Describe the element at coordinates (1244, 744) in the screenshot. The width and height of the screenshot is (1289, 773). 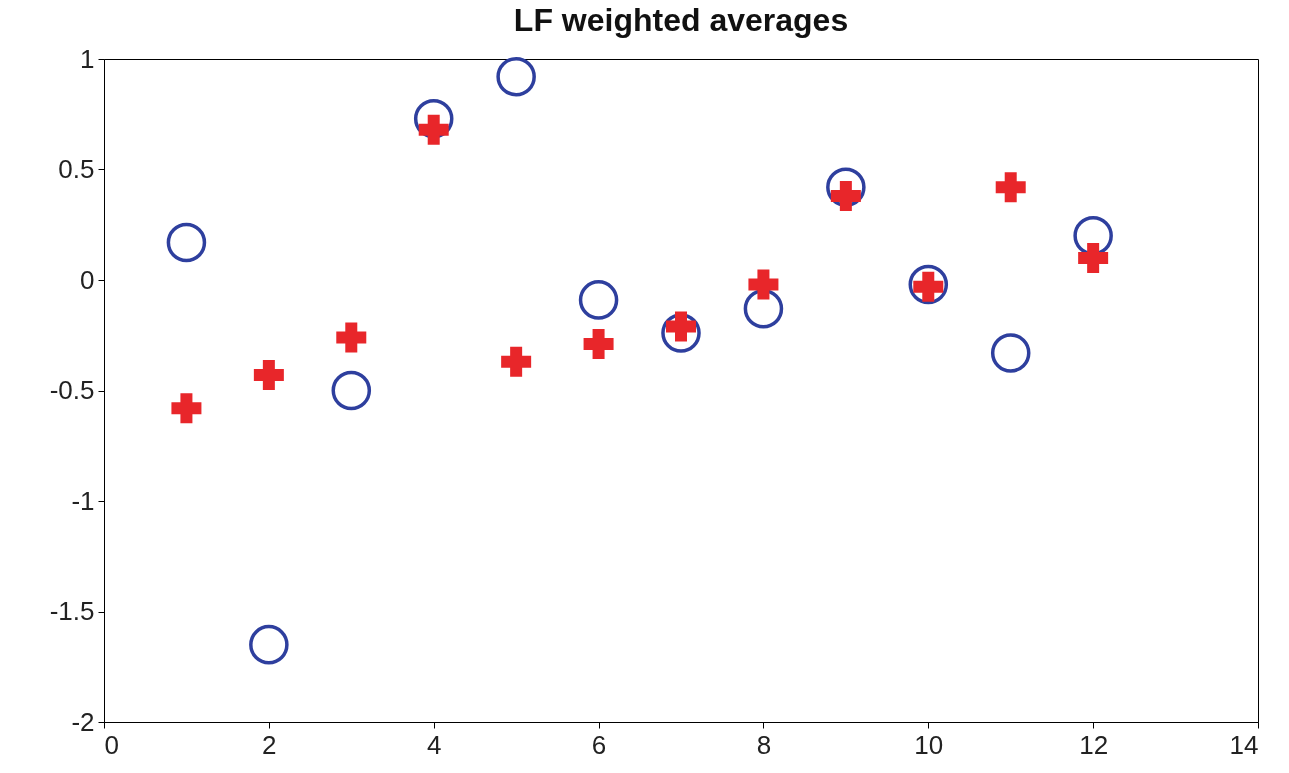
I see `x-tick-label: 14` at that location.